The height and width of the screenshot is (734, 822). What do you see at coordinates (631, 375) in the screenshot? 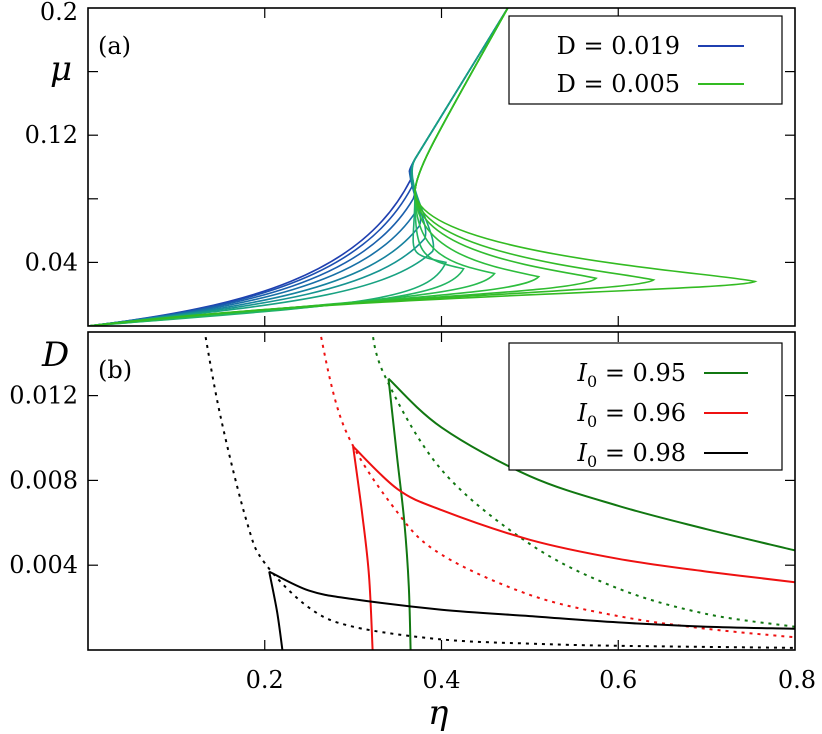
I see `legend-label: I0 = 0.95` at bounding box center [631, 375].